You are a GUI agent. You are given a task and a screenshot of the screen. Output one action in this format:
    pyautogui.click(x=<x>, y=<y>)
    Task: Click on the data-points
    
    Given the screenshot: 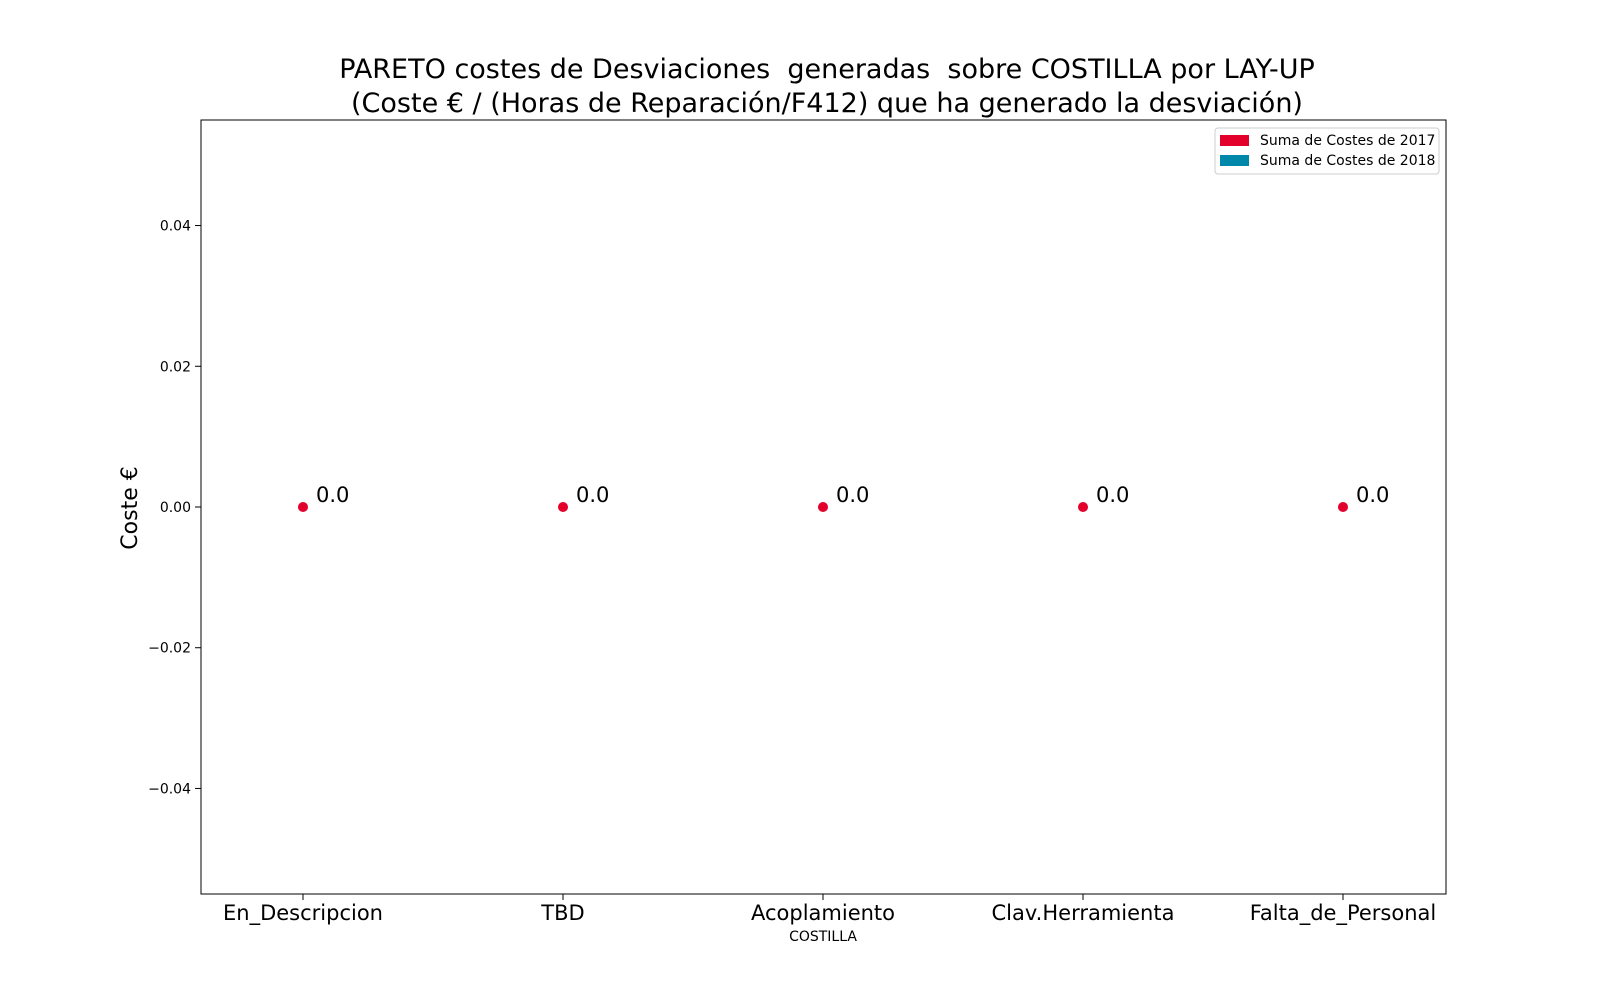 What is the action you would take?
    pyautogui.click(x=823, y=507)
    